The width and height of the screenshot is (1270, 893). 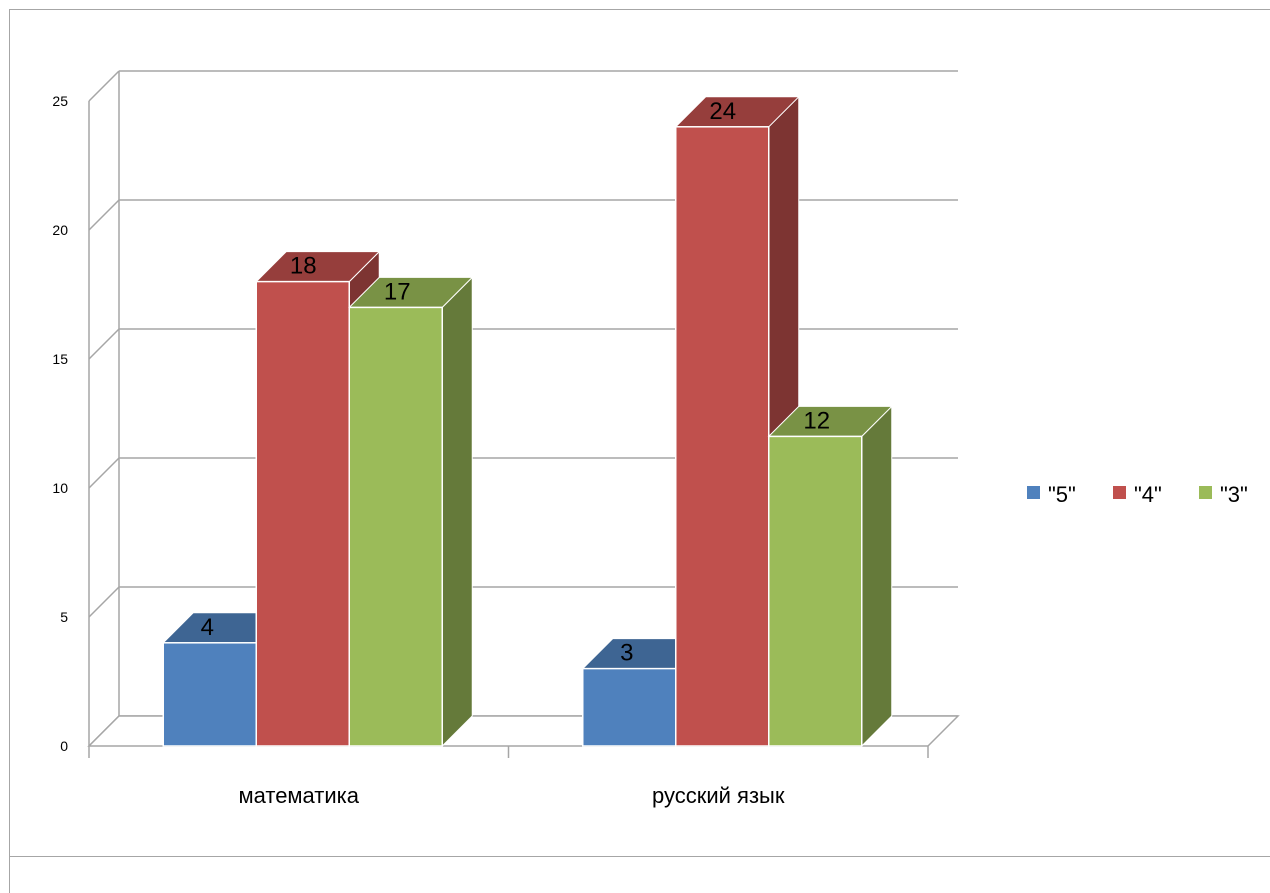 What do you see at coordinates (722, 111) in the screenshot?
I see `data-label: 24` at bounding box center [722, 111].